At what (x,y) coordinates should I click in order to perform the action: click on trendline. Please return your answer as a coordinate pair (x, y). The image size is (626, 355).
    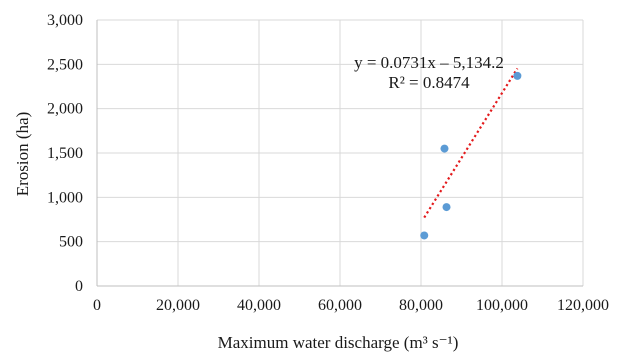
    Looking at the image, I should click on (471, 143).